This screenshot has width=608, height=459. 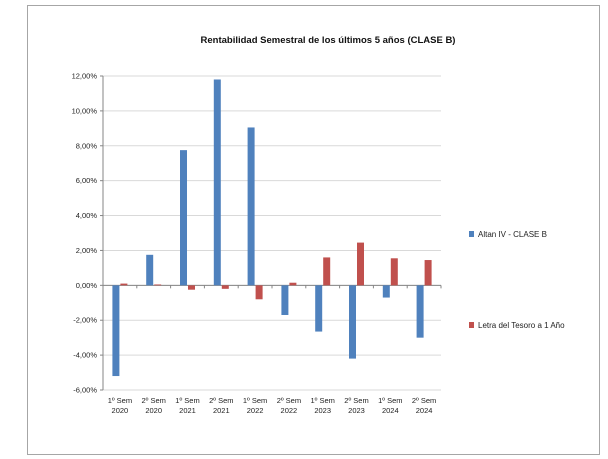 What do you see at coordinates (87, 285) in the screenshot?
I see `y-tick-label: 0,00%` at bounding box center [87, 285].